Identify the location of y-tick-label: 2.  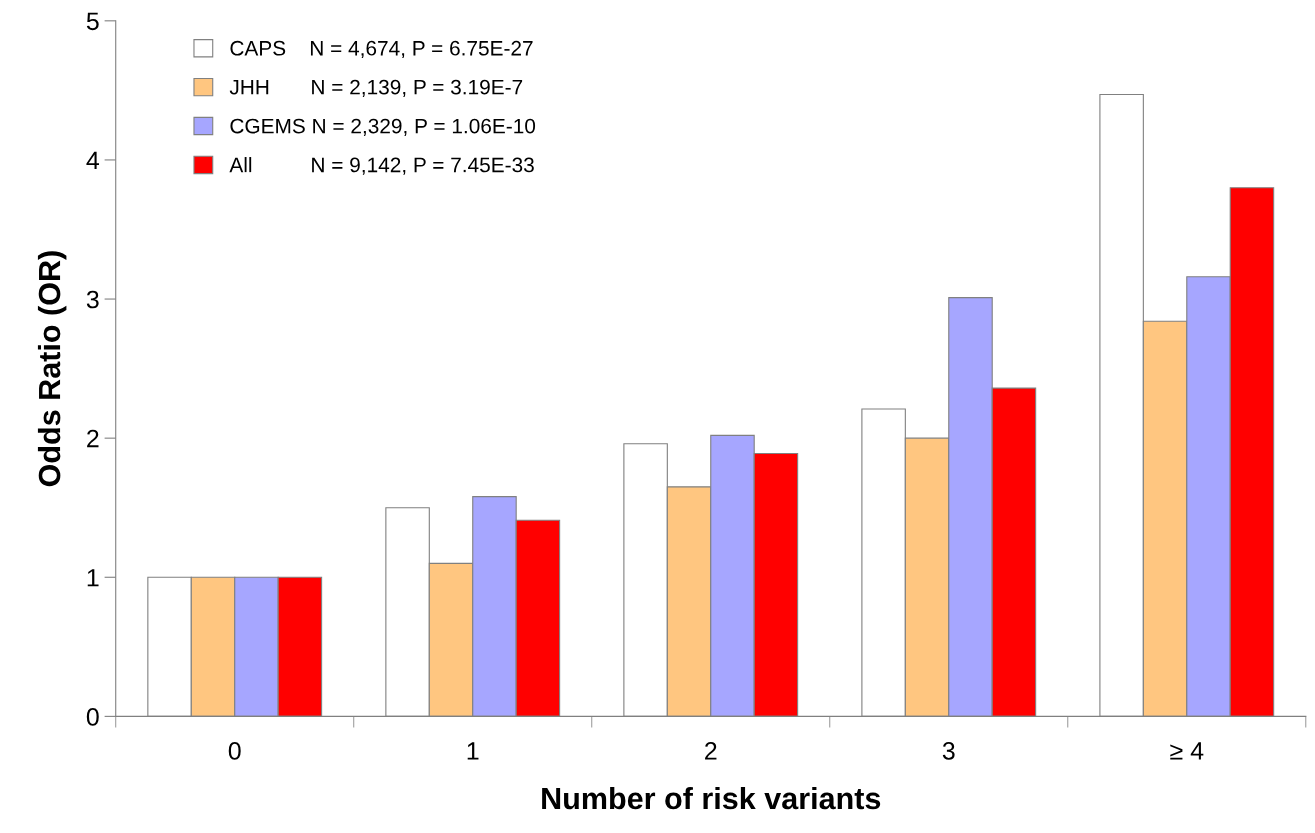
(93, 438).